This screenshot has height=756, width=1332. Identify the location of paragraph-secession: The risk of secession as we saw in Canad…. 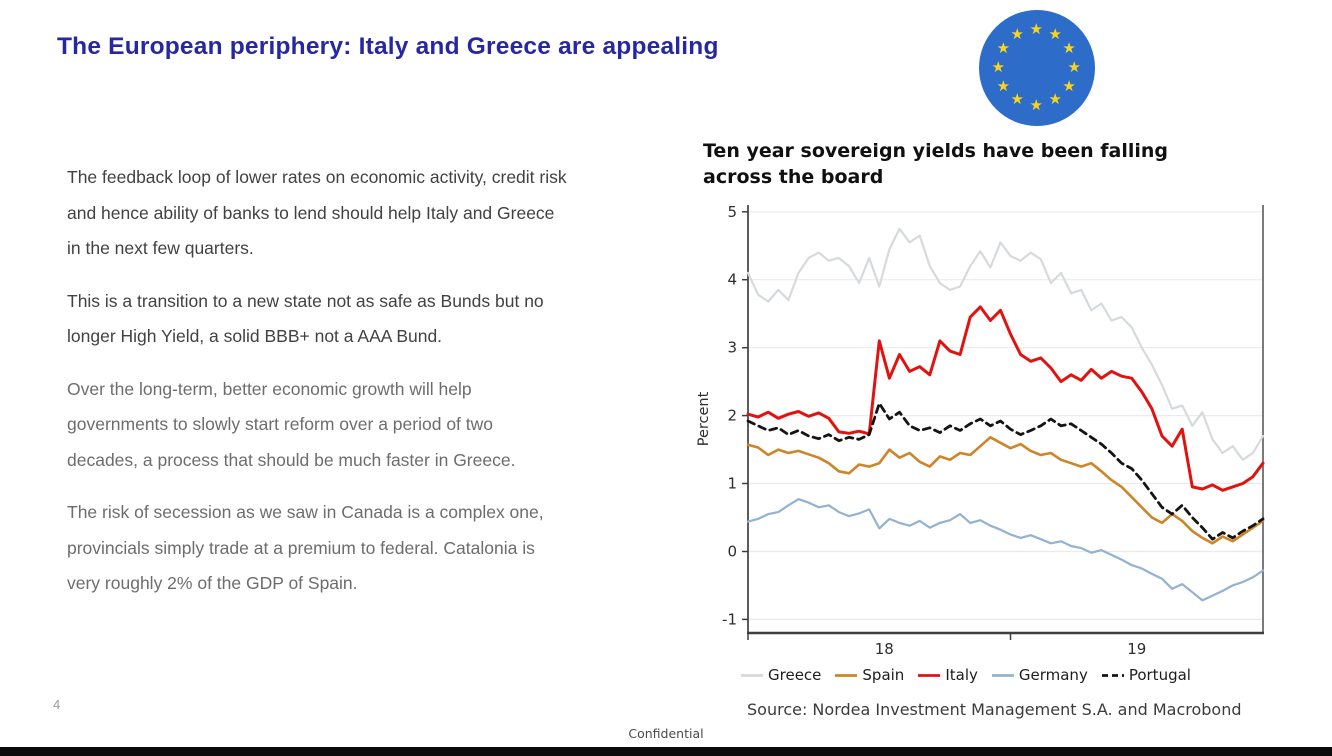
(305, 547).